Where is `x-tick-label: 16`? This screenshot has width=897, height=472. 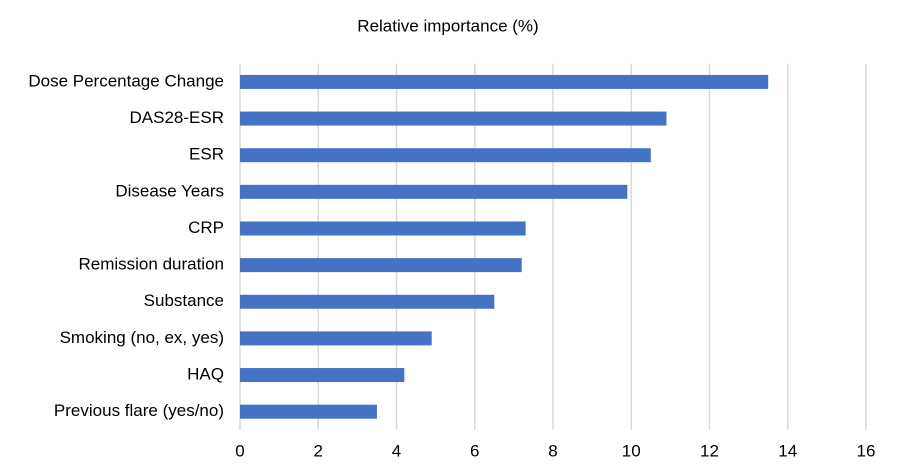 x-tick-label: 16 is located at coordinates (866, 450).